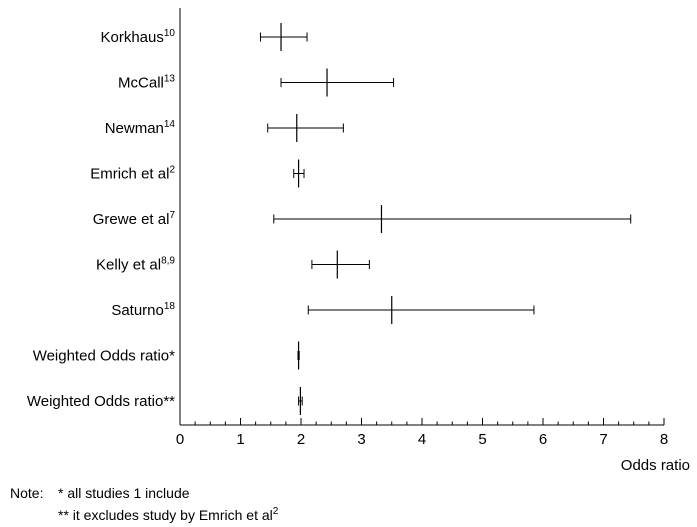  Describe the element at coordinates (172, 170) in the screenshot. I see `study-ref: 2` at that location.